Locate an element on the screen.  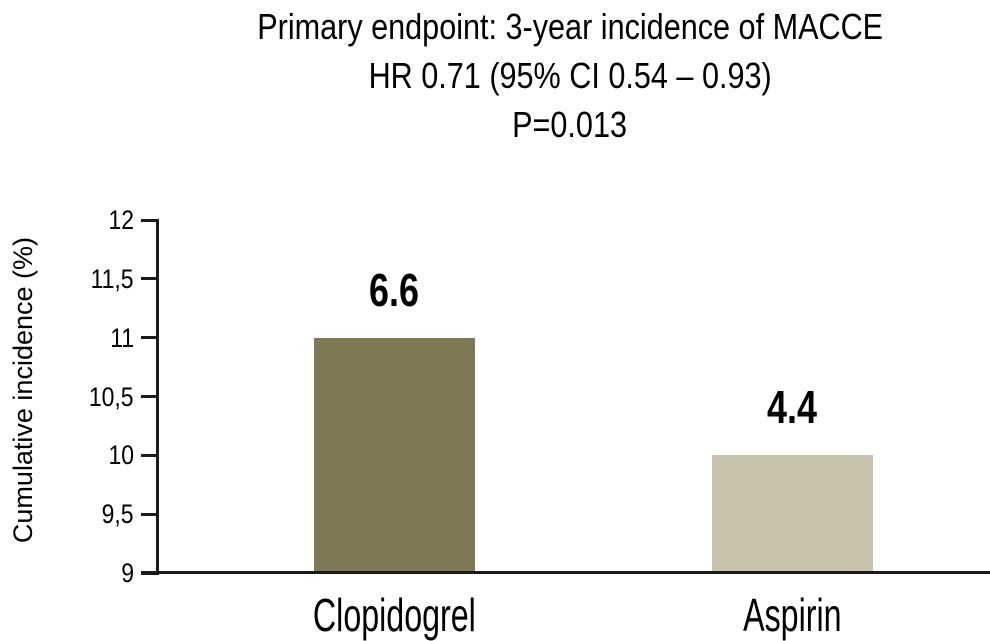
x-axis-category-text: Clopidogrel is located at coordinates (394, 615).